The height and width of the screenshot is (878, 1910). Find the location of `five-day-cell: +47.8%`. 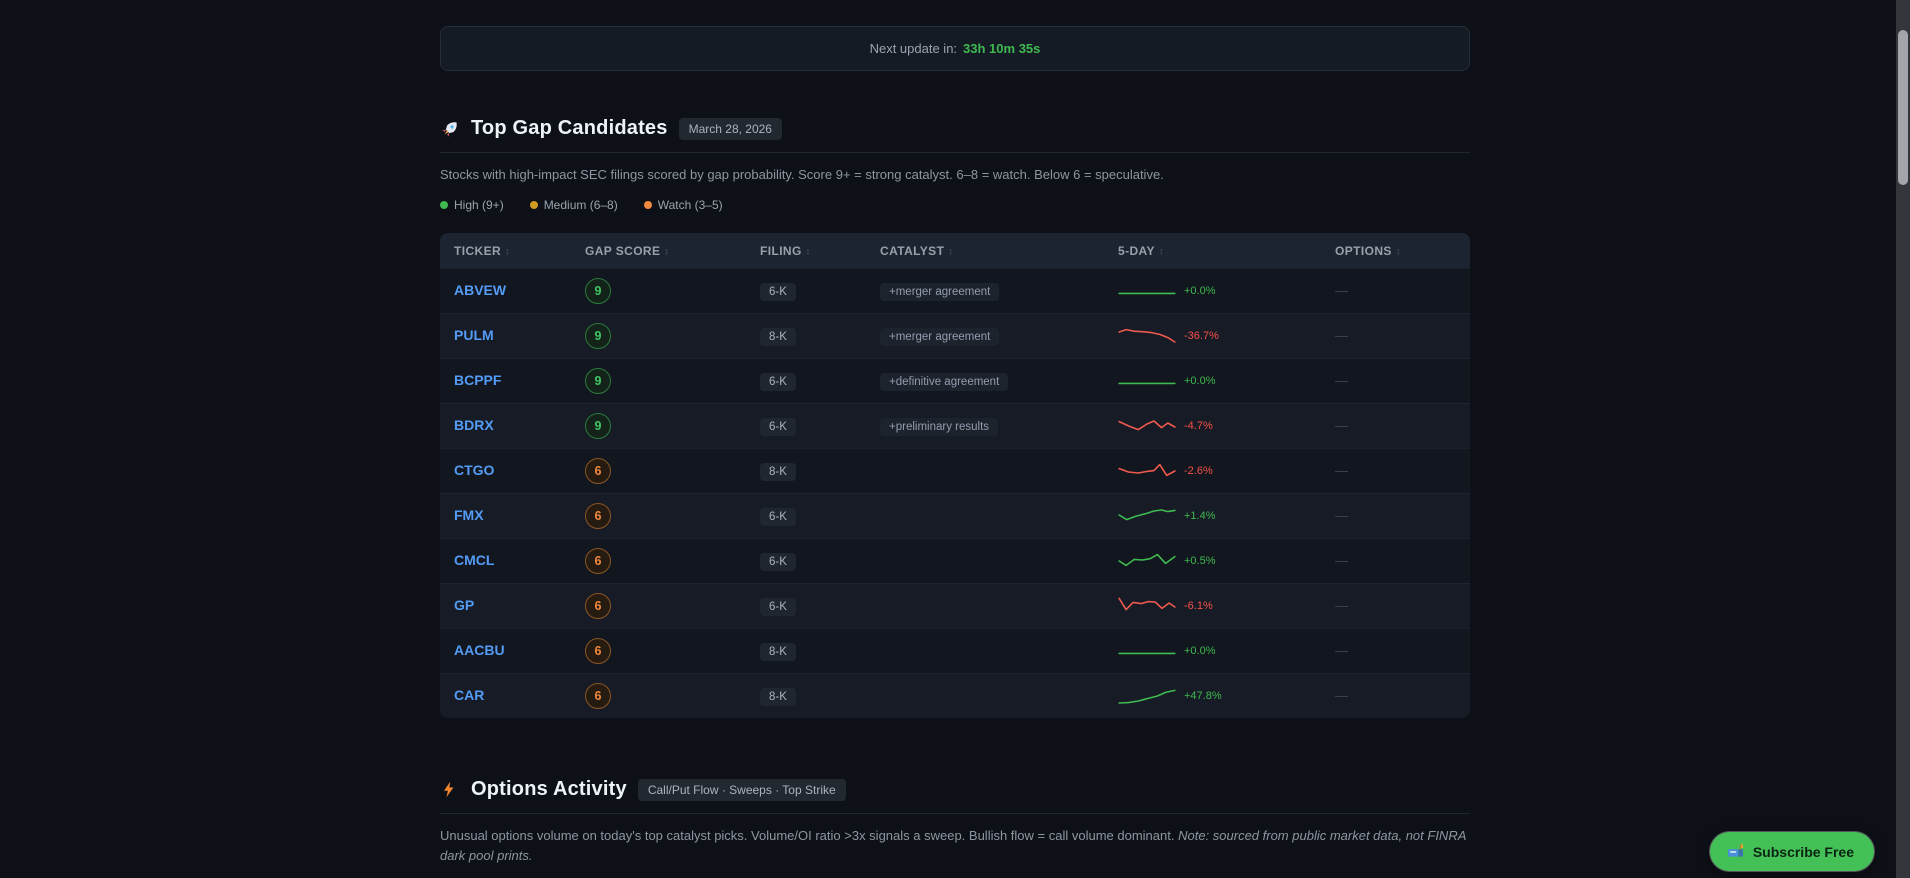

five-day-cell: +47.8% is located at coordinates (1226, 696).